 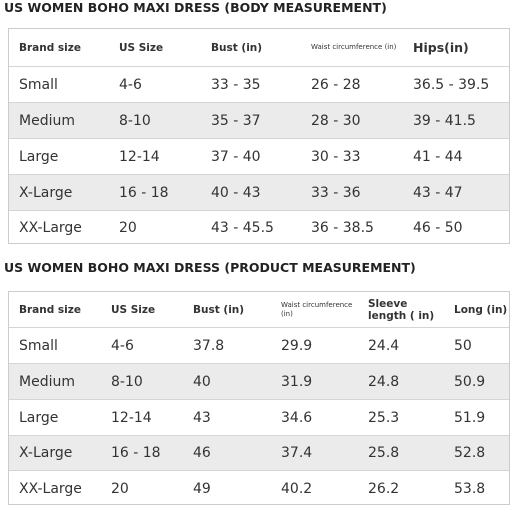 What do you see at coordinates (470, 417) in the screenshot?
I see `table-cell: 51.9` at bounding box center [470, 417].